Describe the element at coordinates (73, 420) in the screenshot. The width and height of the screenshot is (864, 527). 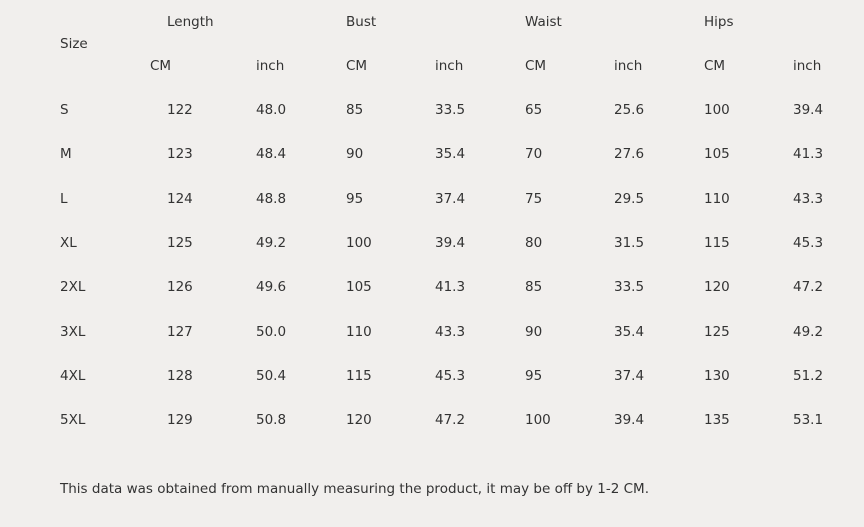
I see `size-cell: 5XL` at that location.